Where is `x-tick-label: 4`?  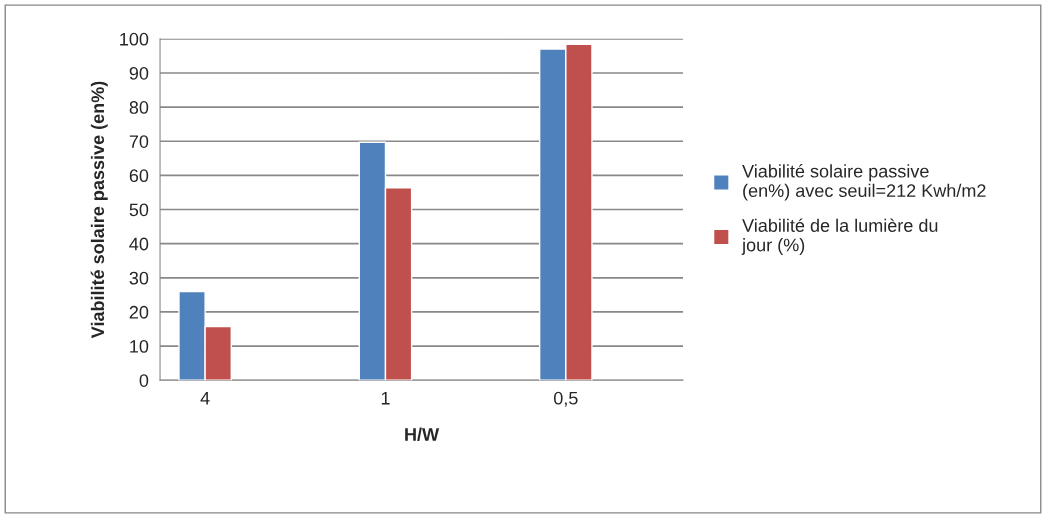 x-tick-label: 4 is located at coordinates (205, 398).